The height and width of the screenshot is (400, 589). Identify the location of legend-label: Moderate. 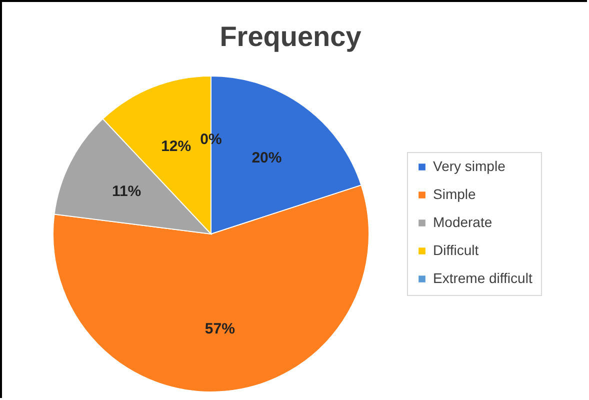
(462, 222).